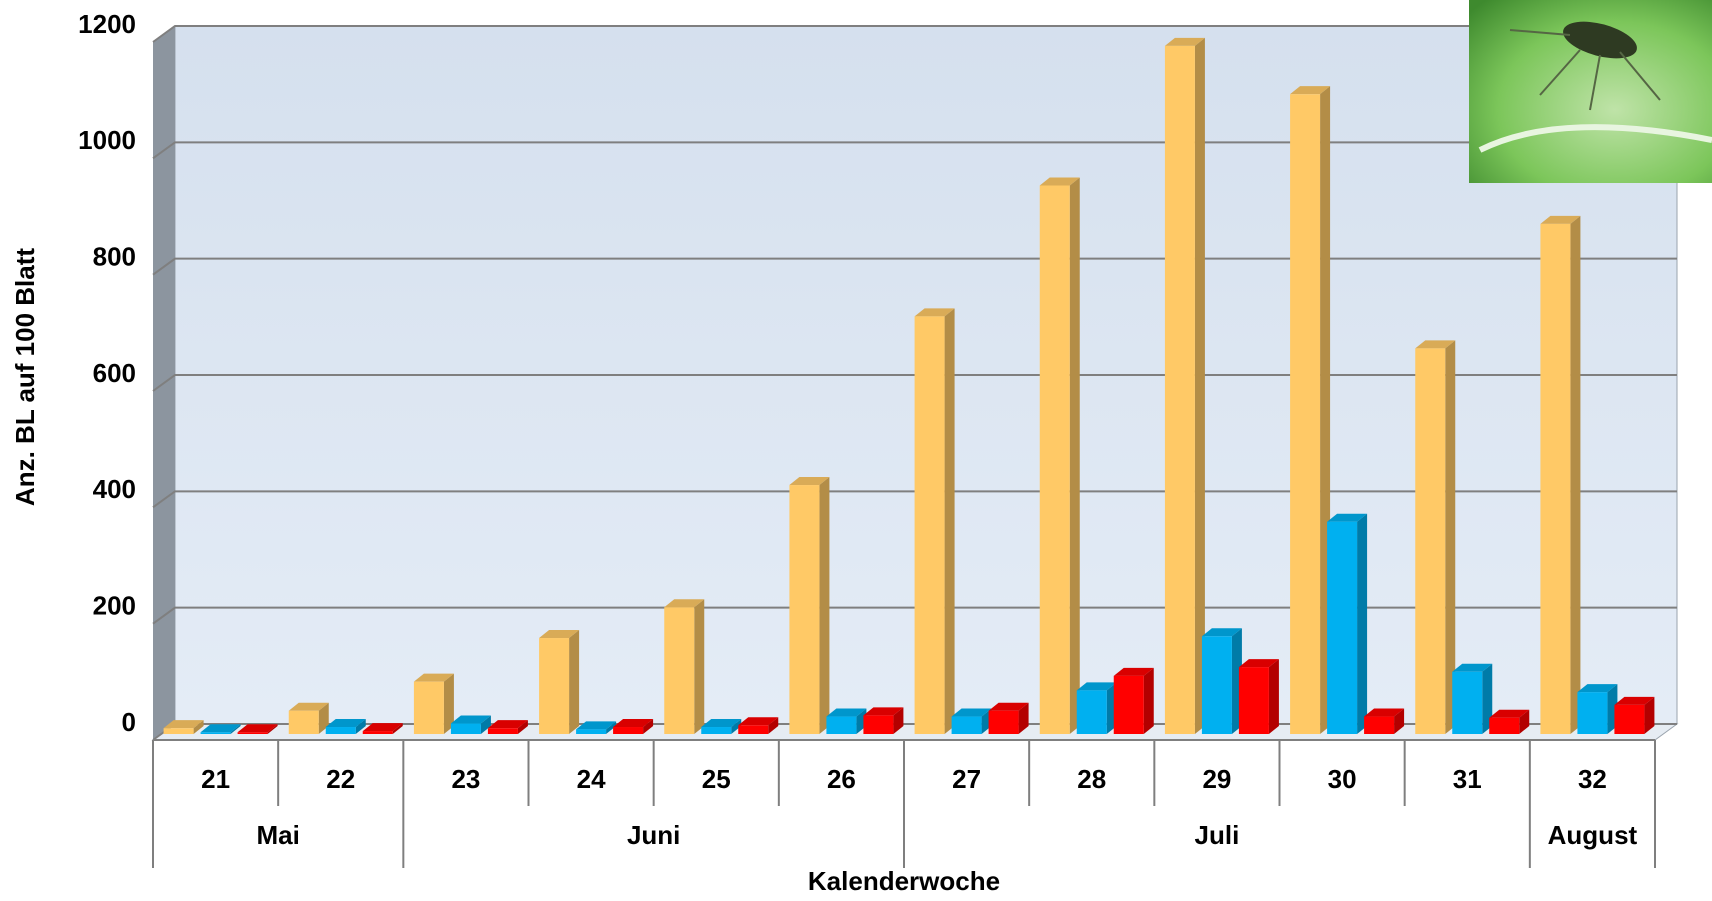 Image resolution: width=1712 pixels, height=901 pixels. I want to click on x-axis-label: Kalenderwoche, so click(904, 881).